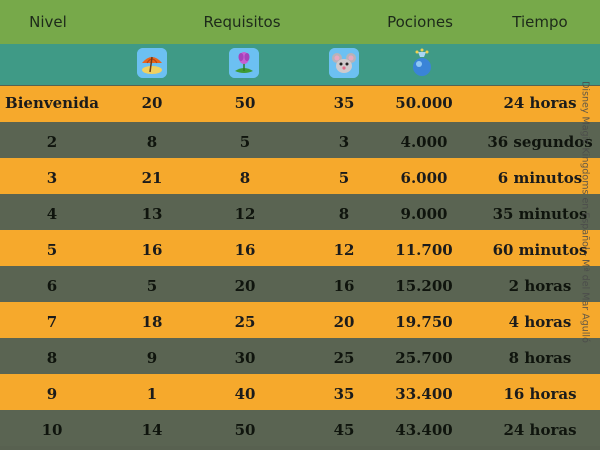 The height and width of the screenshot is (450, 600). I want to click on cell-pociones: 4.000, so click(424, 142).